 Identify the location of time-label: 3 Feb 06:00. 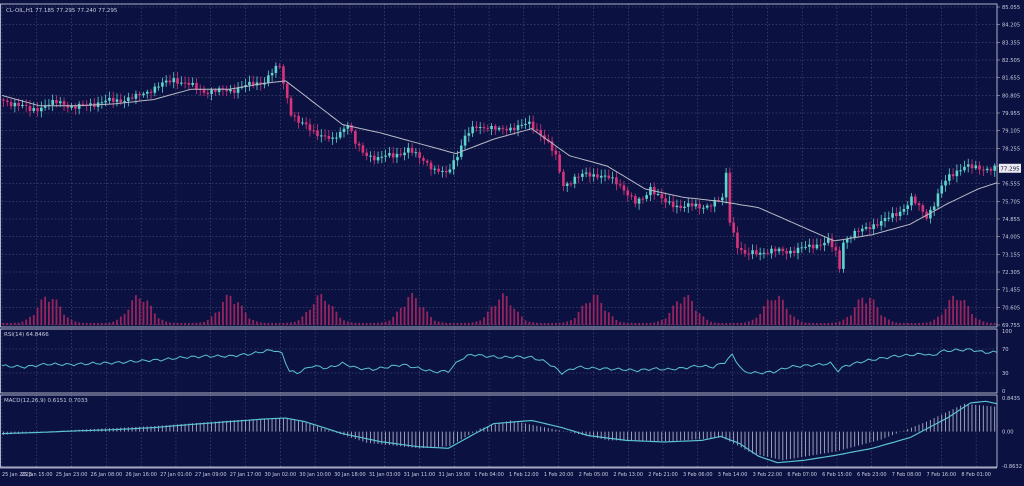
(698, 475).